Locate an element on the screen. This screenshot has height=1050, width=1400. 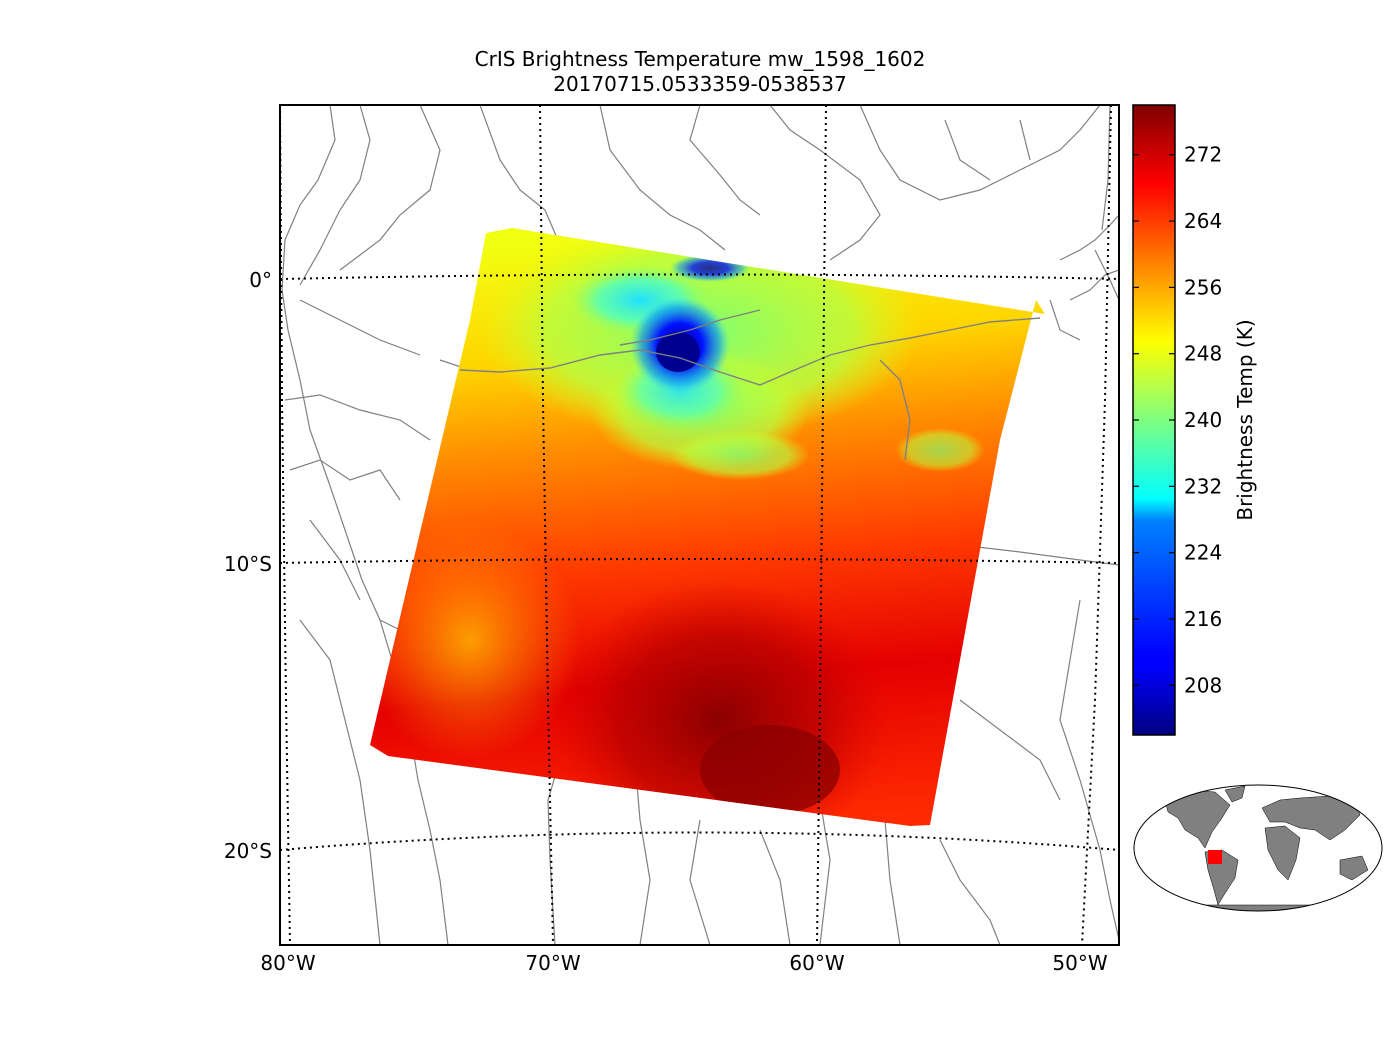
lon-label-80w: 80°W is located at coordinates (287, 963).